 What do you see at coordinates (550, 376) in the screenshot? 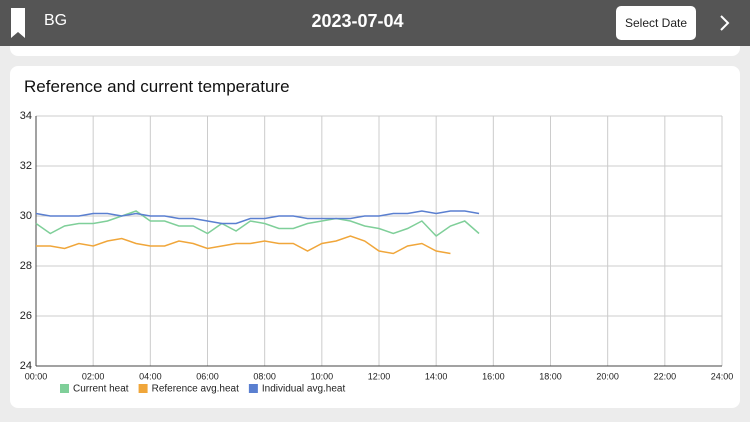
I see `x-tick-label: 18:00` at bounding box center [550, 376].